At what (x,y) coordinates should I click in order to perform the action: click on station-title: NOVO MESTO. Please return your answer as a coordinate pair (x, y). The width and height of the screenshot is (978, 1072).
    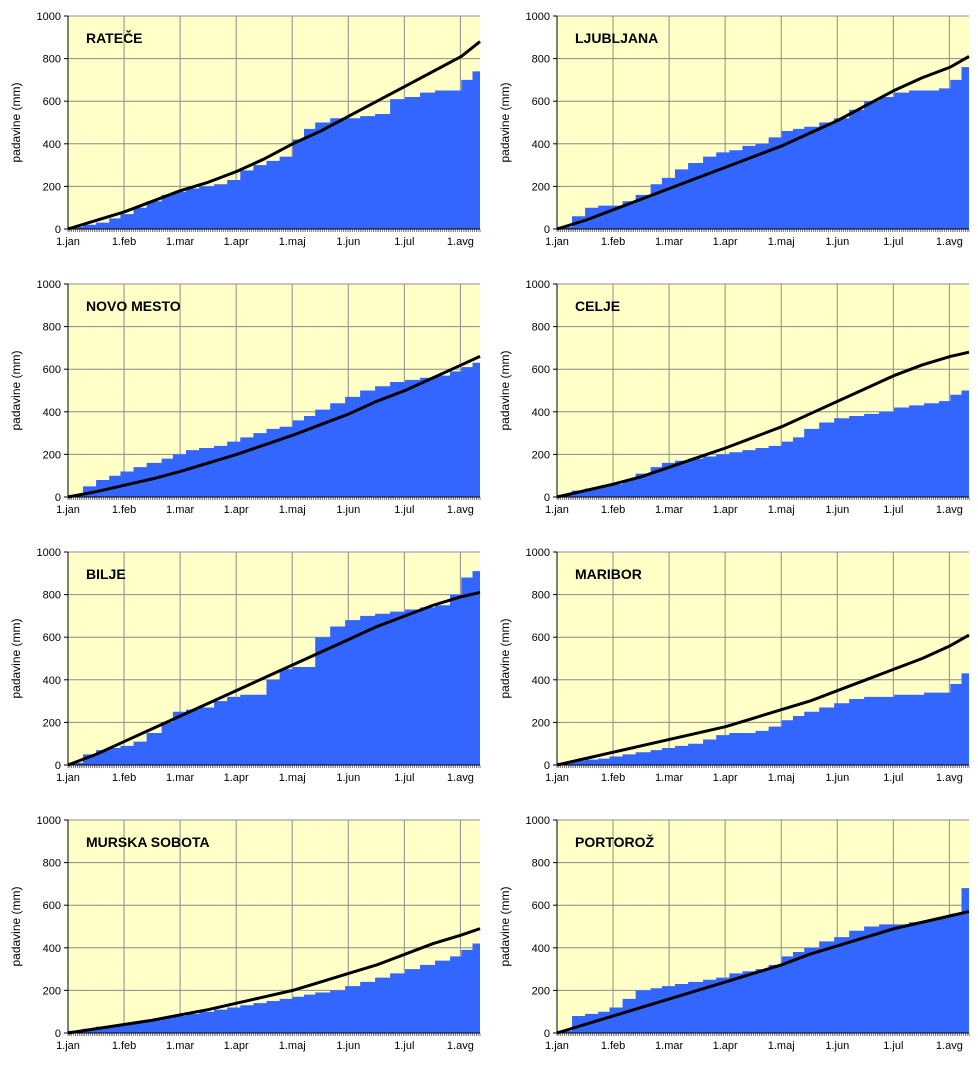
    Looking at the image, I should click on (133, 306).